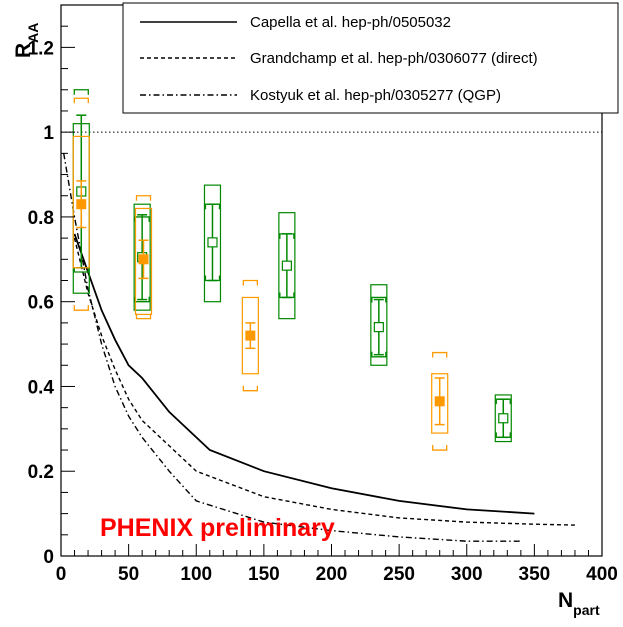 The height and width of the screenshot is (627, 623). What do you see at coordinates (33, 33) in the screenshot?
I see `y-axis-title-sub: AA` at bounding box center [33, 33].